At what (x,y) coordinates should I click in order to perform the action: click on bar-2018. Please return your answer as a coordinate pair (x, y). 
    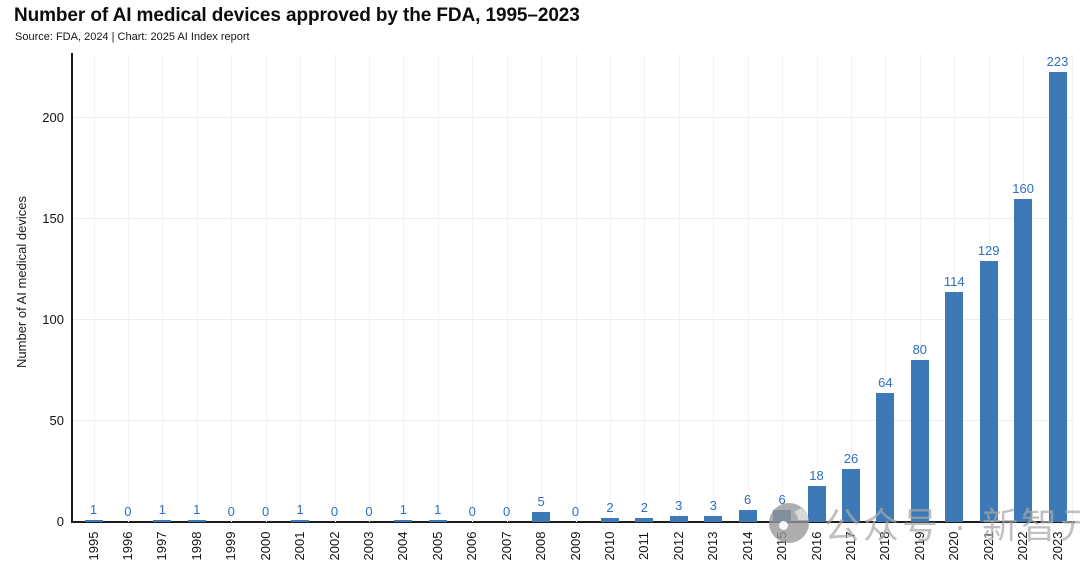
    Looking at the image, I should click on (885, 457).